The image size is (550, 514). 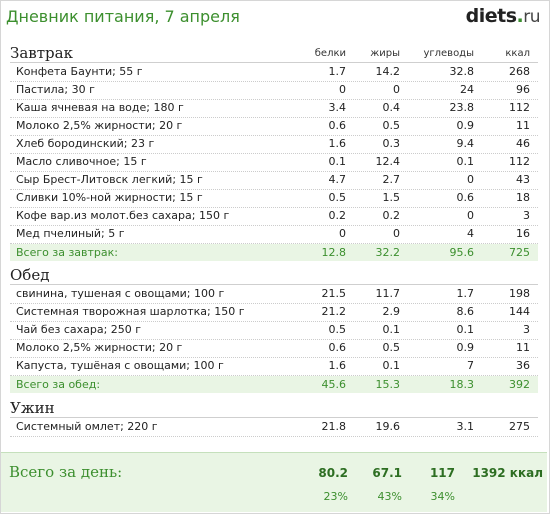 What do you see at coordinates (334, 384) in the screenshot?
I see `meal-total-protein: 45.6` at bounding box center [334, 384].